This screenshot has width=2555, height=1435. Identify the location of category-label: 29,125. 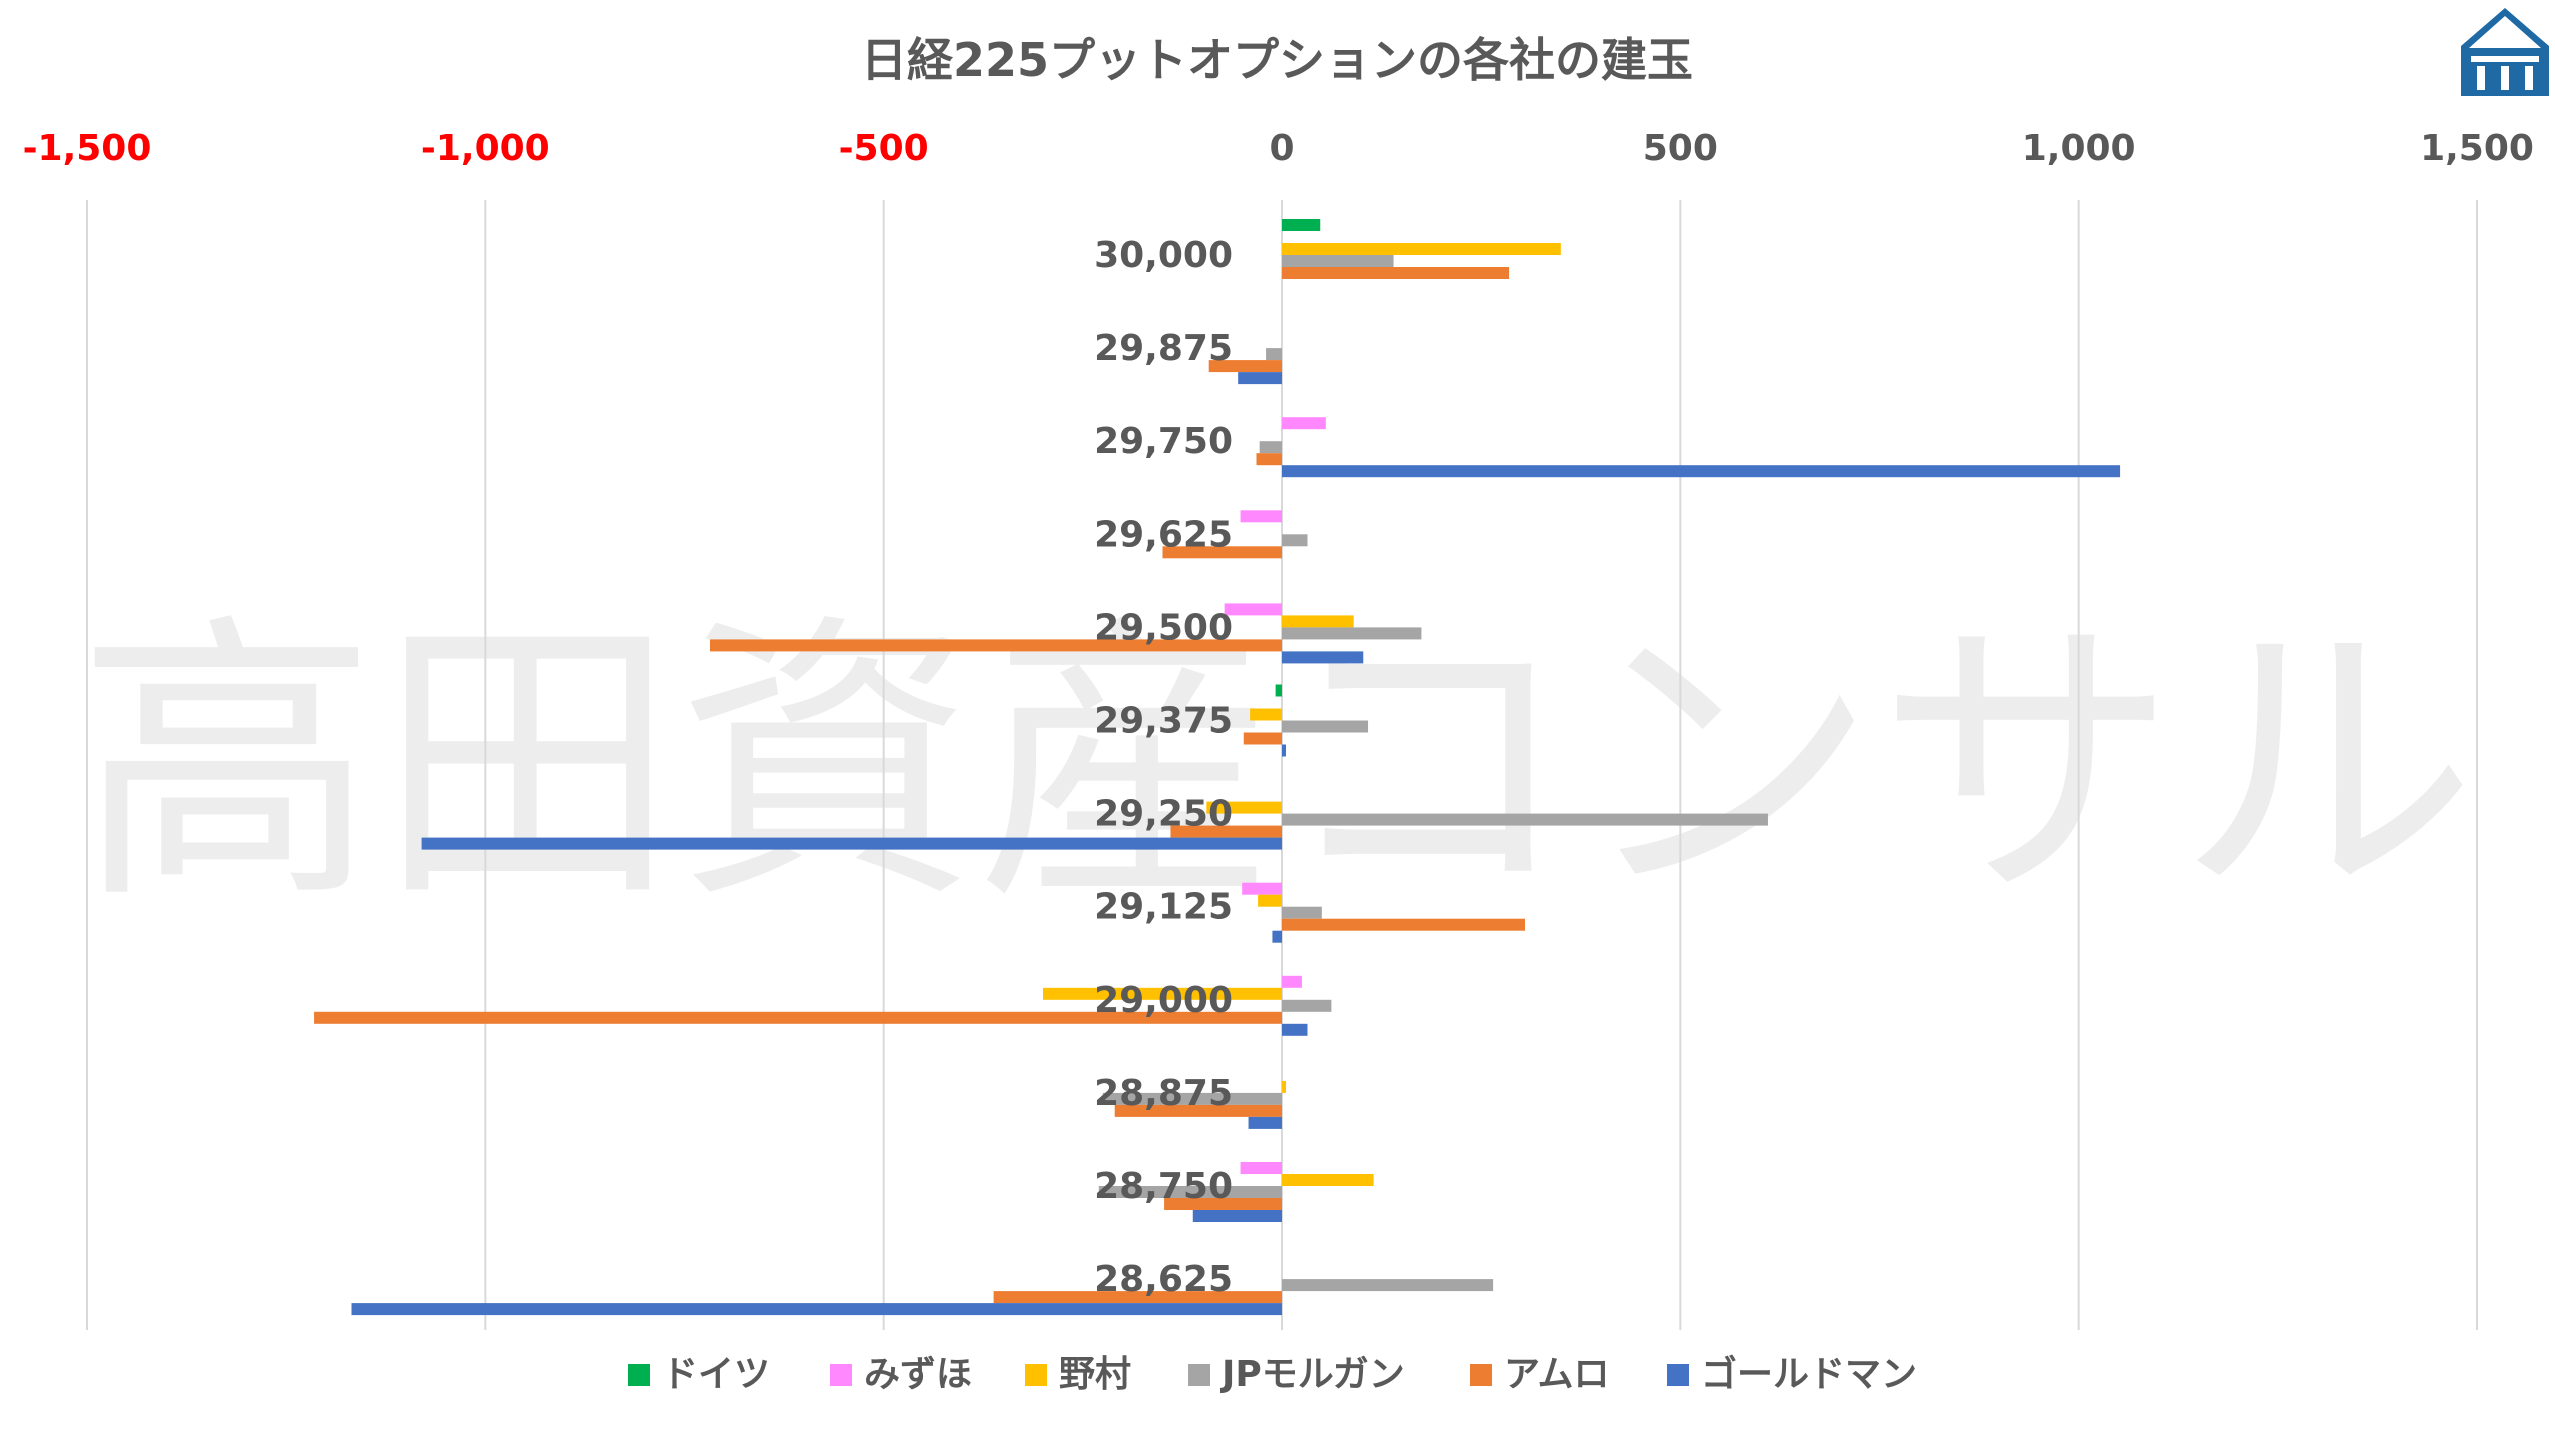
(1163, 907).